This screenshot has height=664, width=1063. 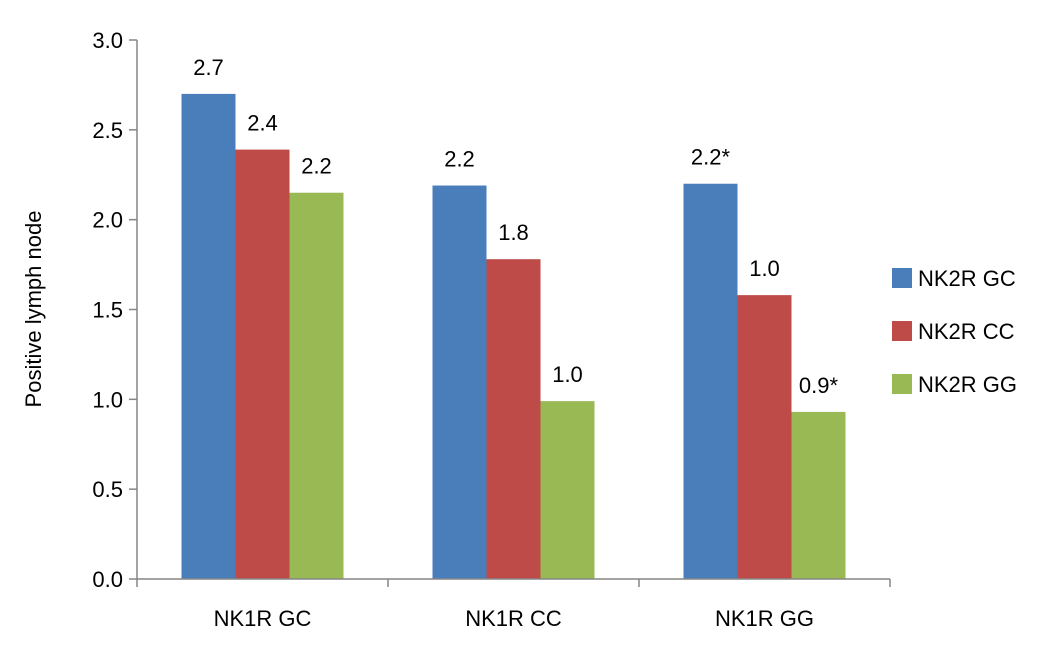 I want to click on y-tick-label: 1.5, so click(x=107, y=310).